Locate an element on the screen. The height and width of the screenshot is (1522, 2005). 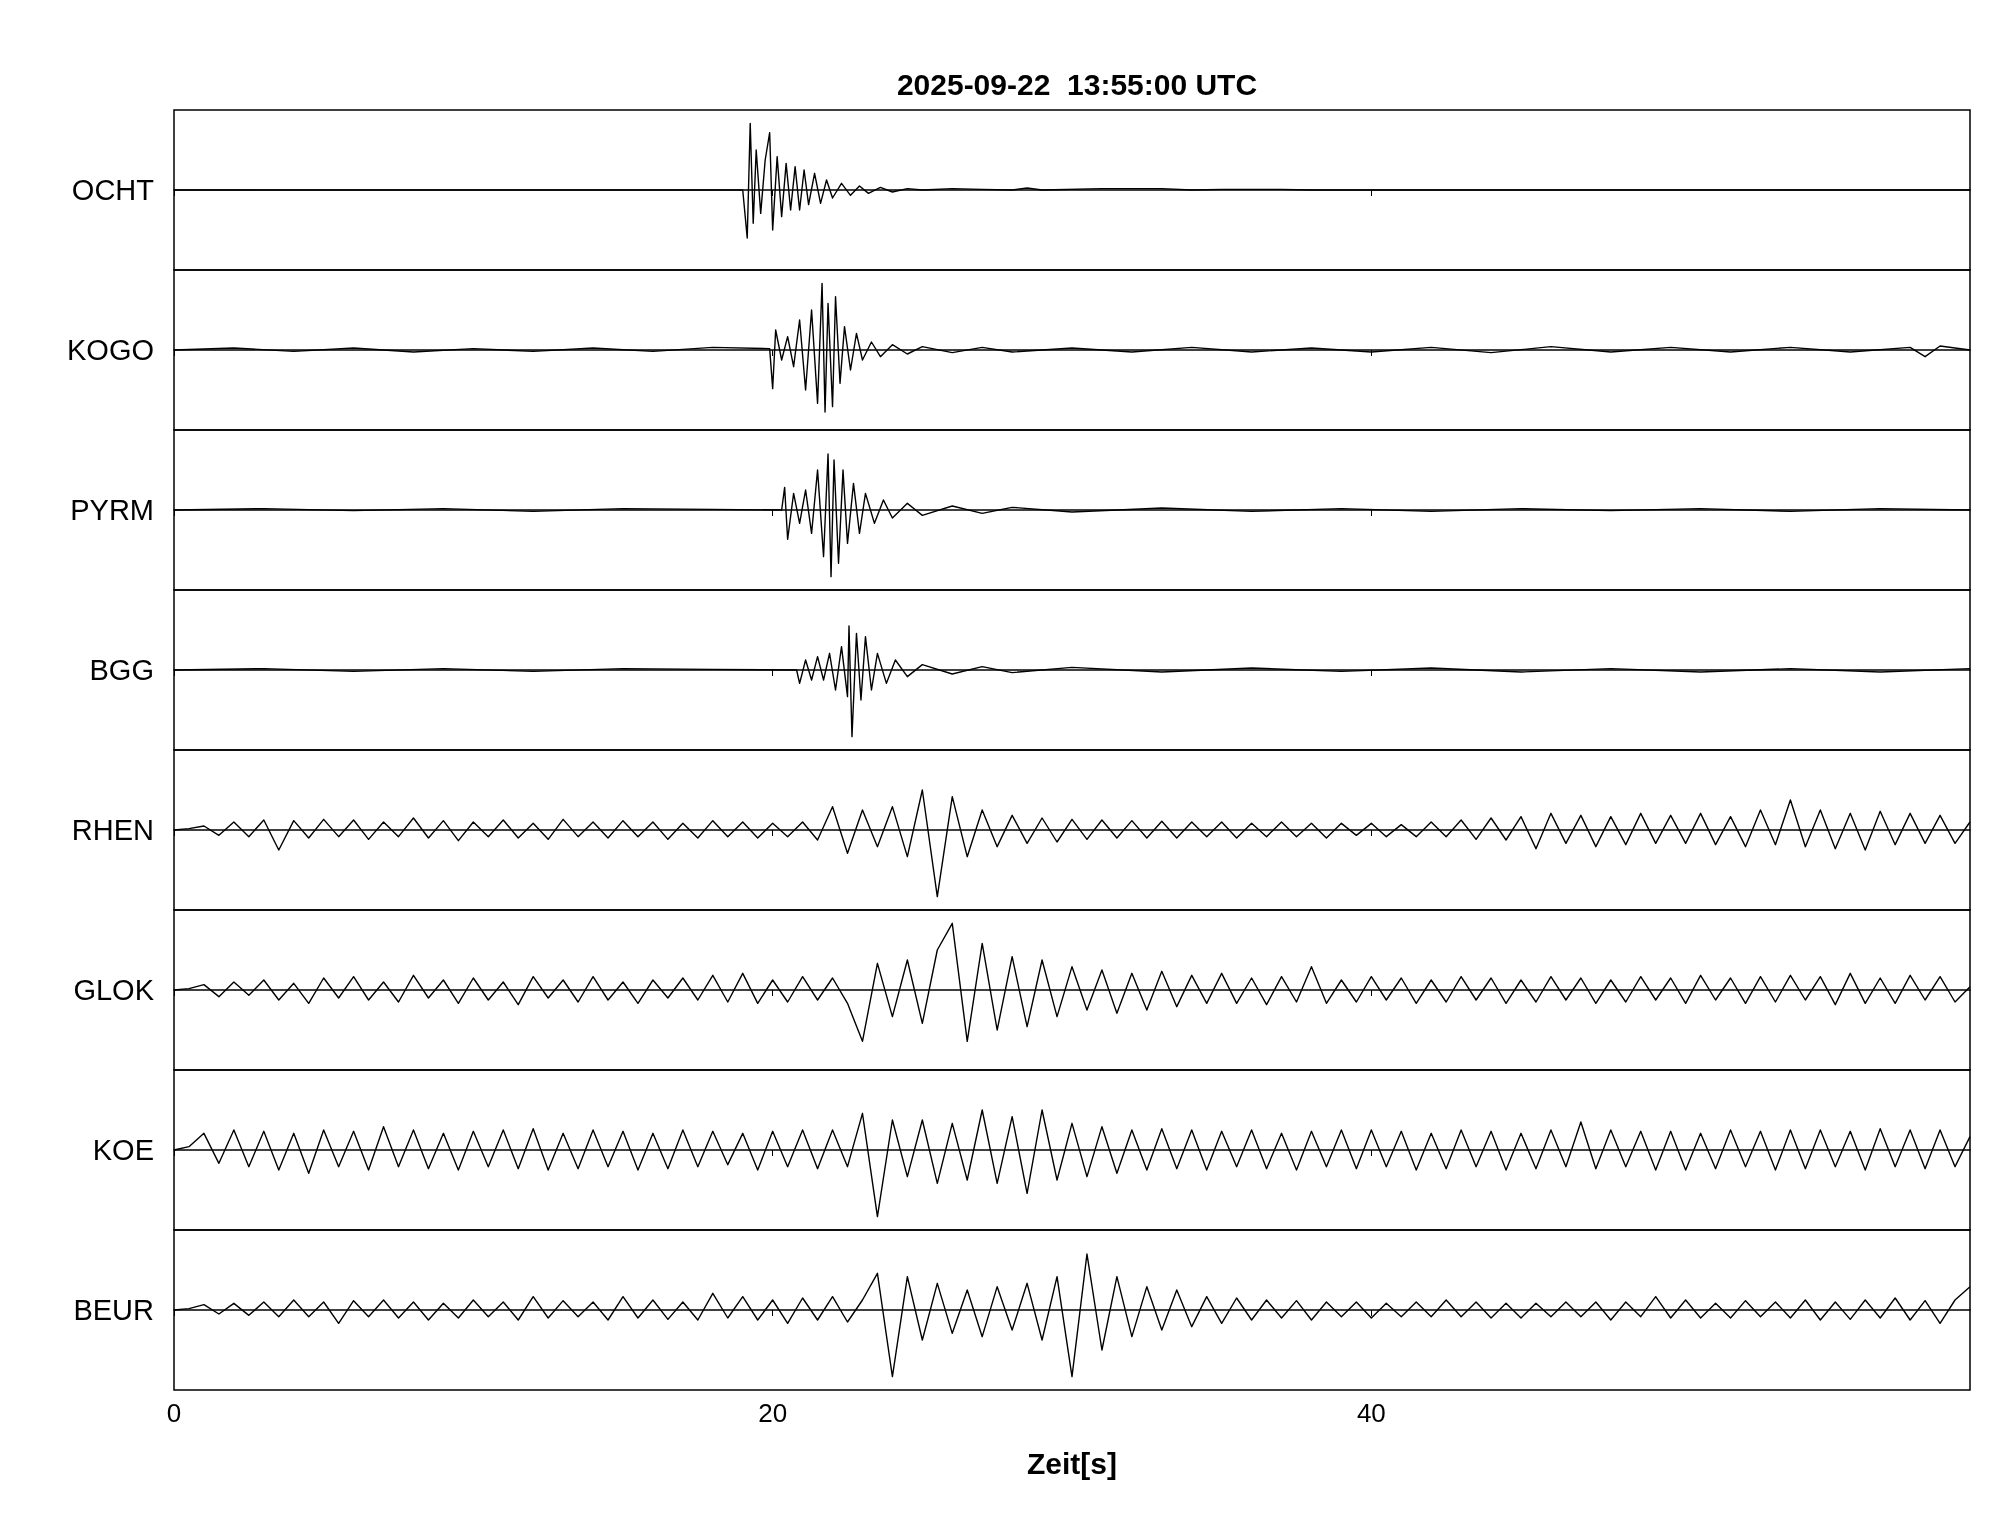
y-axis-title: KOE is located at coordinates (123, 1150).